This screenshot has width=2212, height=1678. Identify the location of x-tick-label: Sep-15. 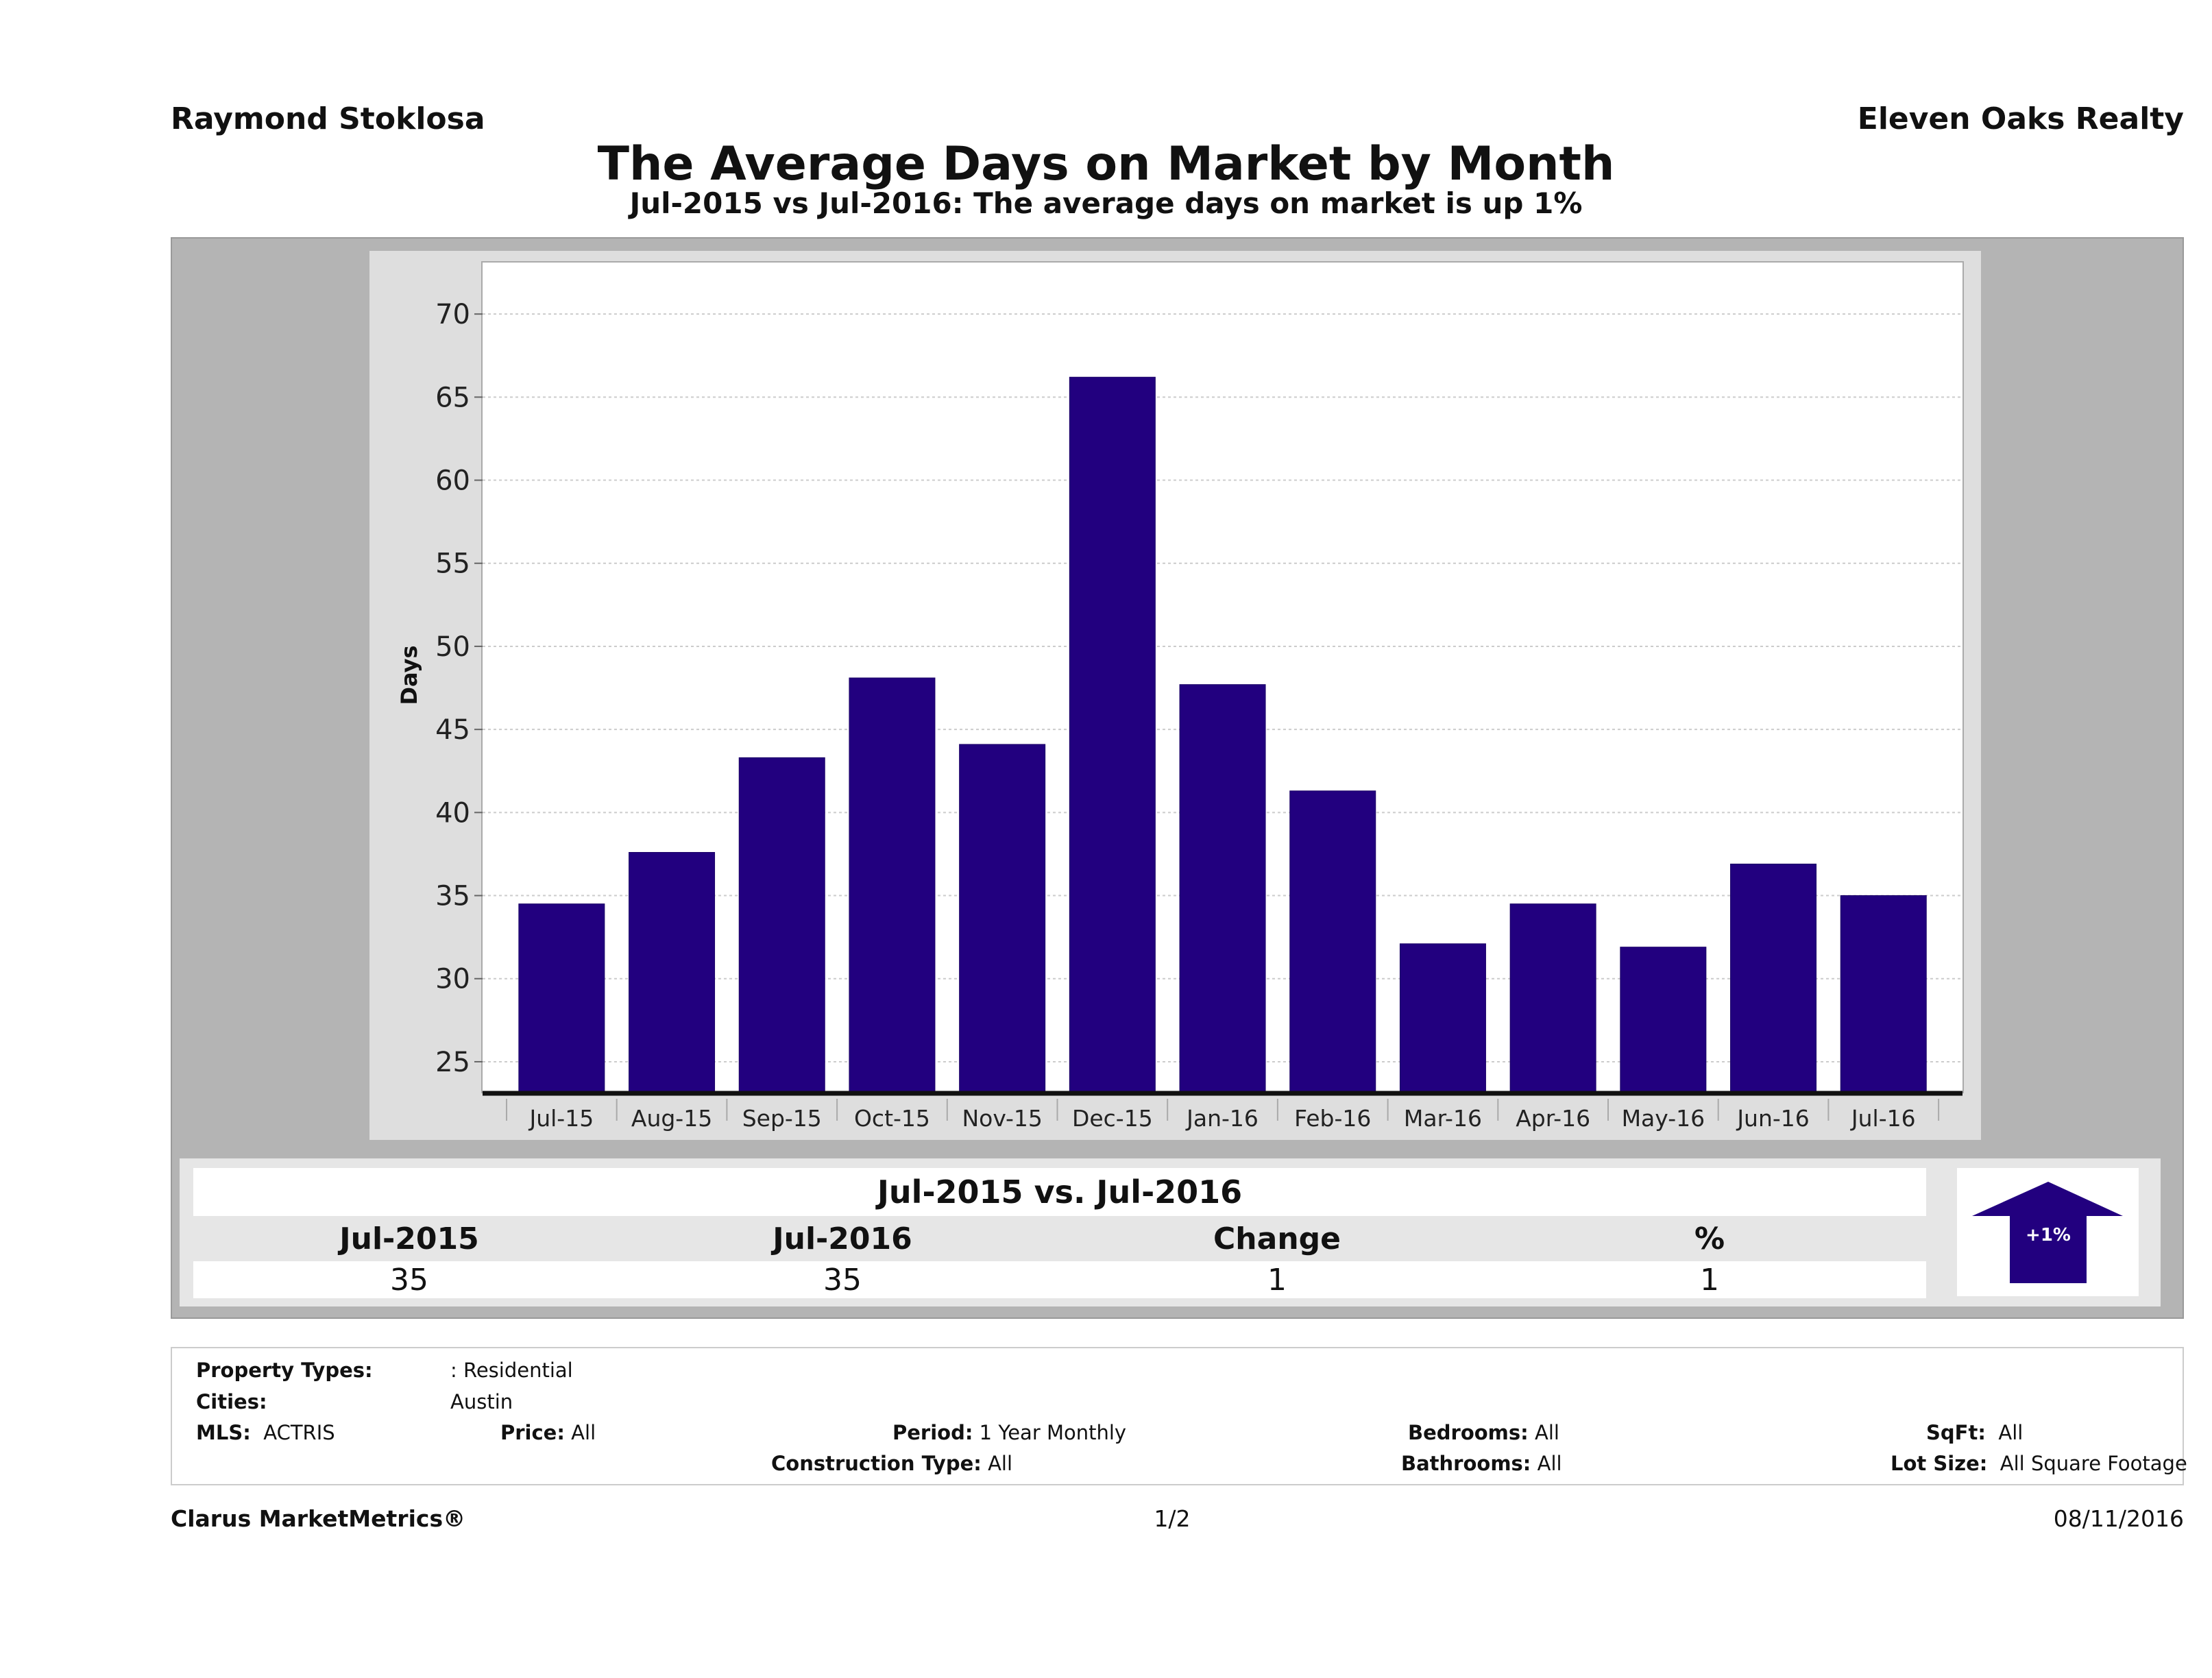
(782, 1118).